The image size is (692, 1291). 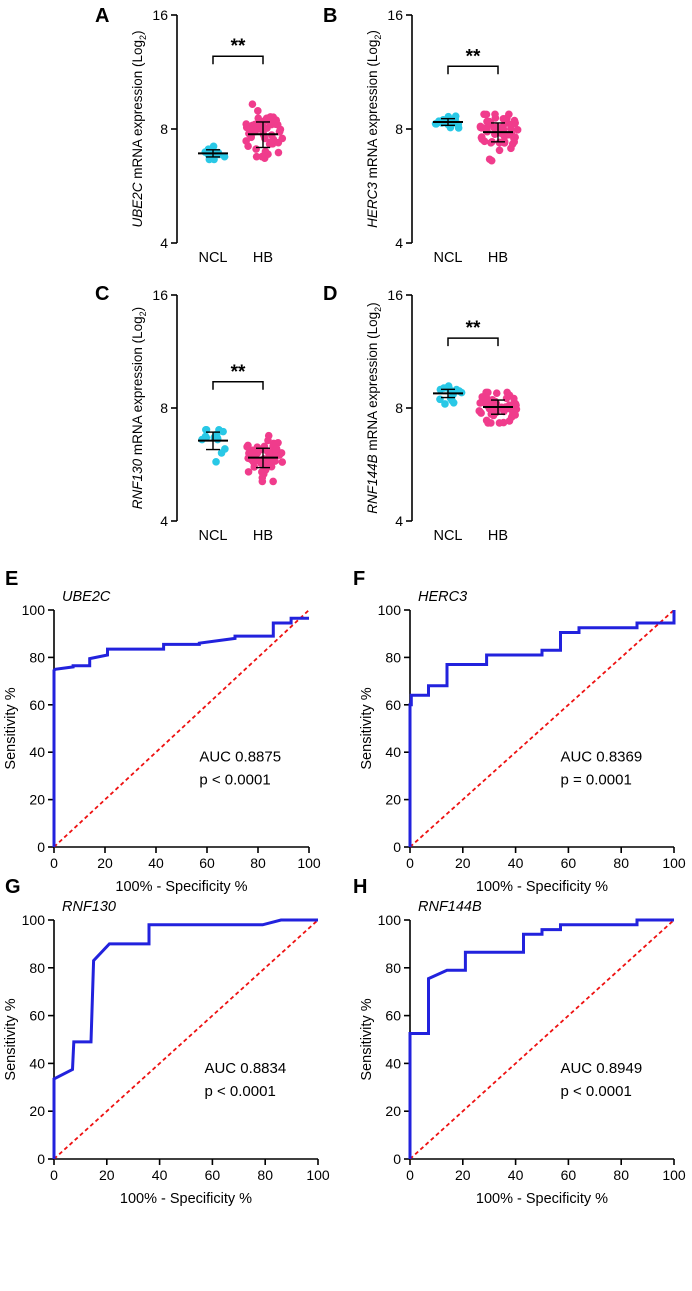 What do you see at coordinates (11, 579) in the screenshot?
I see `panel-label: E` at bounding box center [11, 579].